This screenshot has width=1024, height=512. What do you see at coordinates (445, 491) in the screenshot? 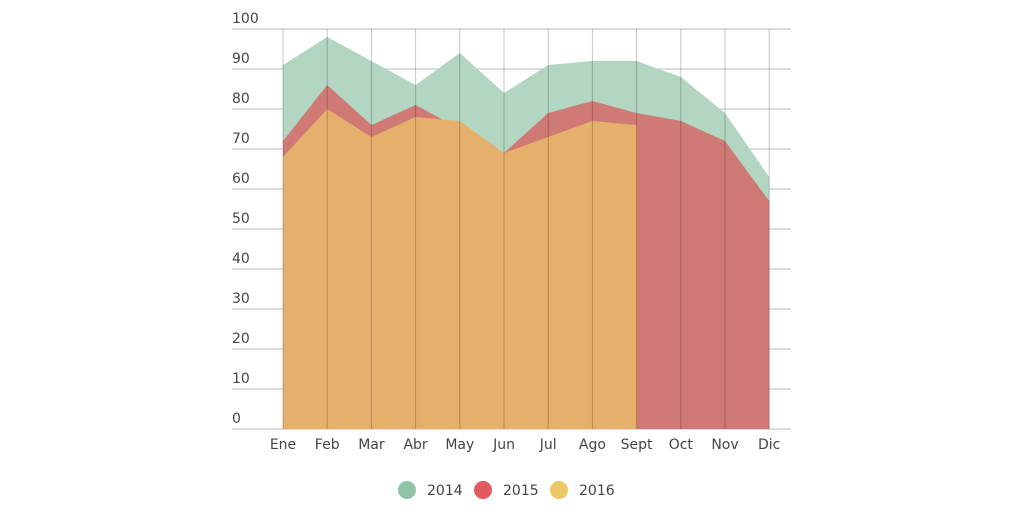
I see `legend-label: 2014` at bounding box center [445, 491].